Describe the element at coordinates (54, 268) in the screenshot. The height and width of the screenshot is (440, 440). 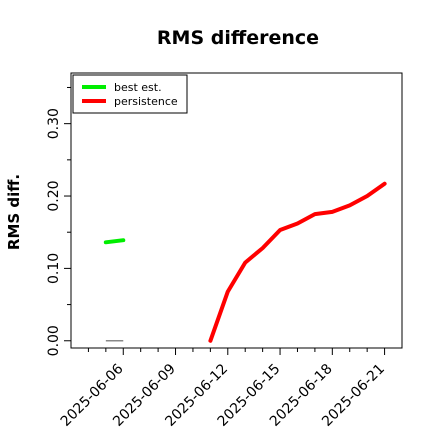
I see `y-tick-label: 0.10` at that location.